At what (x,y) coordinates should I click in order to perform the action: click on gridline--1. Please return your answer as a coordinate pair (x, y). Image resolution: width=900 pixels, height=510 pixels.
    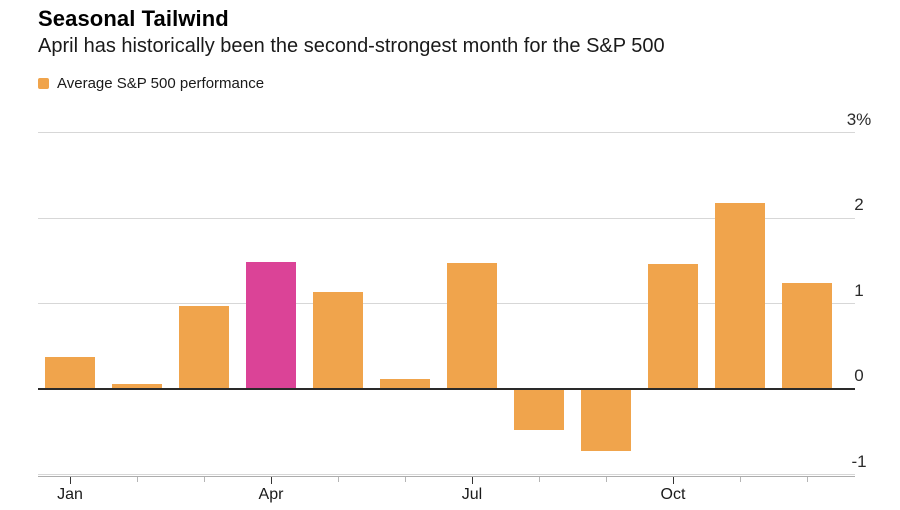
    Looking at the image, I should click on (446, 474).